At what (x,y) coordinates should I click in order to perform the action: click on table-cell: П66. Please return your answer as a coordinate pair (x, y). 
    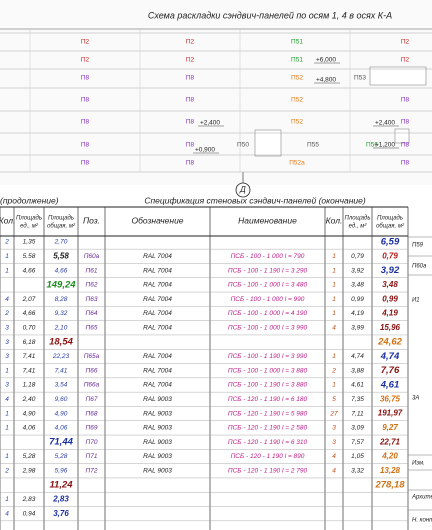
    Looking at the image, I should click on (92, 370).